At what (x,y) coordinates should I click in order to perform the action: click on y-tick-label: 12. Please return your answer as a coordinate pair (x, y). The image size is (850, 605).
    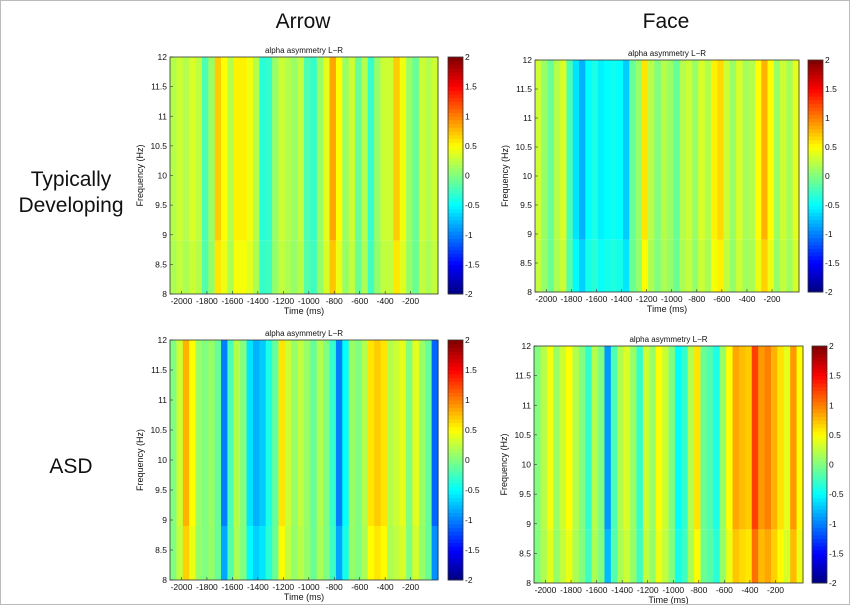
    Looking at the image, I should click on (528, 60).